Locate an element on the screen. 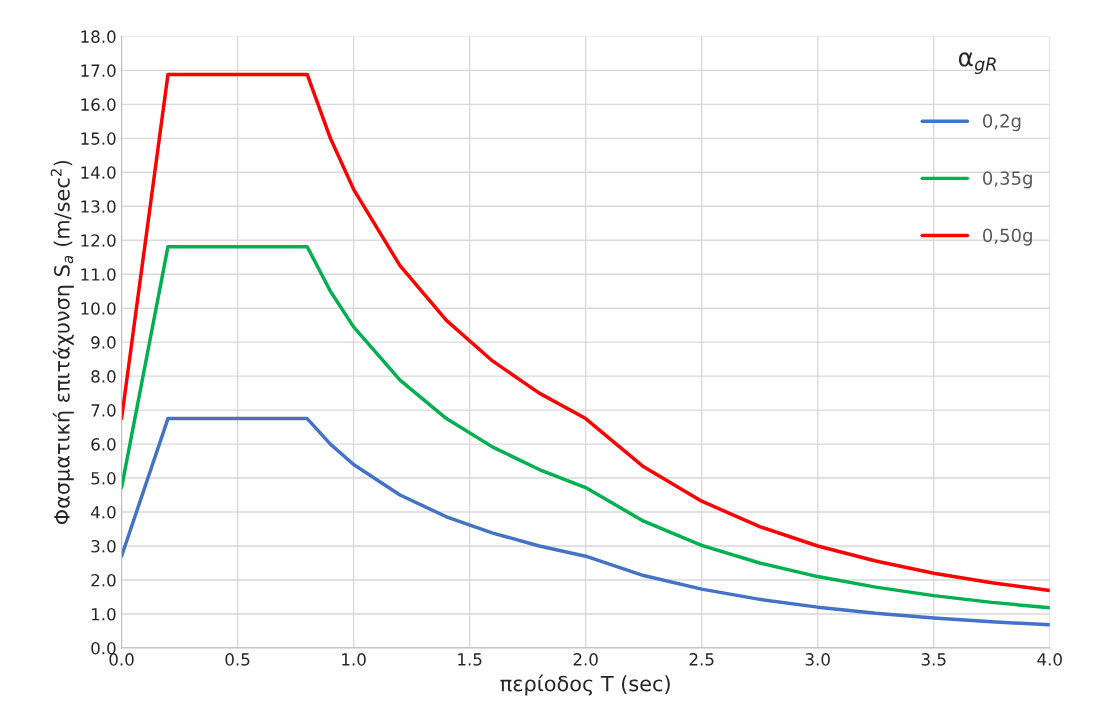 Image resolution: width=1105 pixels, height=728 pixels. x-tick-label: 2.5 is located at coordinates (701, 659).